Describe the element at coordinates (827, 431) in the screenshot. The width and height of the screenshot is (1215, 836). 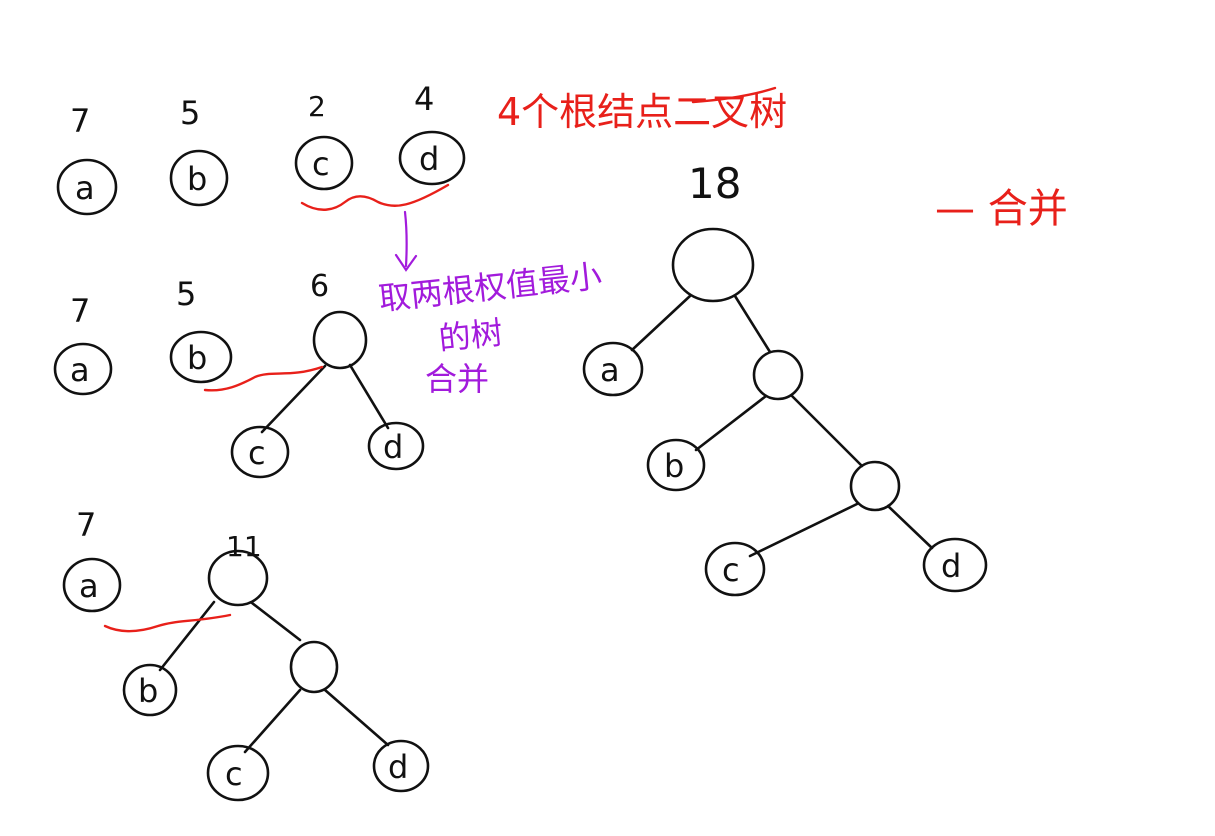
I see `final-edge-n1-n2` at that location.